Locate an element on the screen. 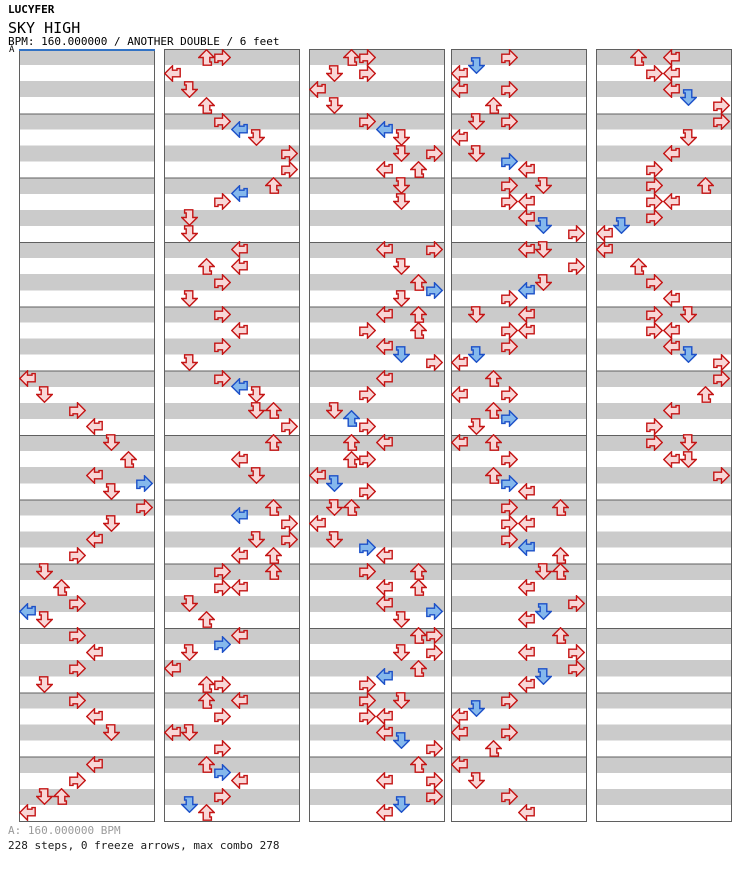 Image resolution: width=752 pixels, height=876 pixels. song-artist: LUCYFER is located at coordinates (31, 9).